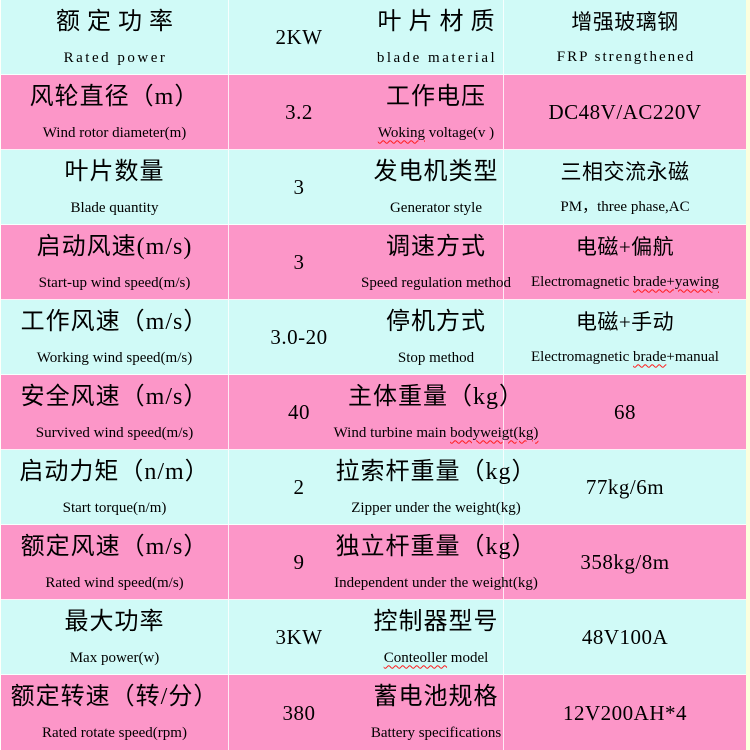  I want to click on spec-value-cell-right: 358kg/8m, so click(625, 562).